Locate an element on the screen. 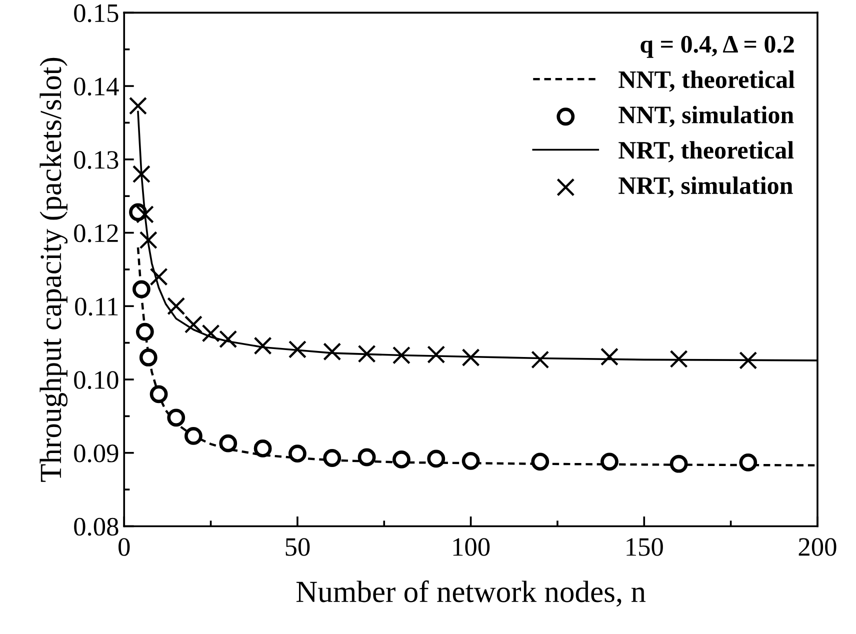 The width and height of the screenshot is (856, 634). y-tick-label: 0.11 is located at coordinates (96, 307).